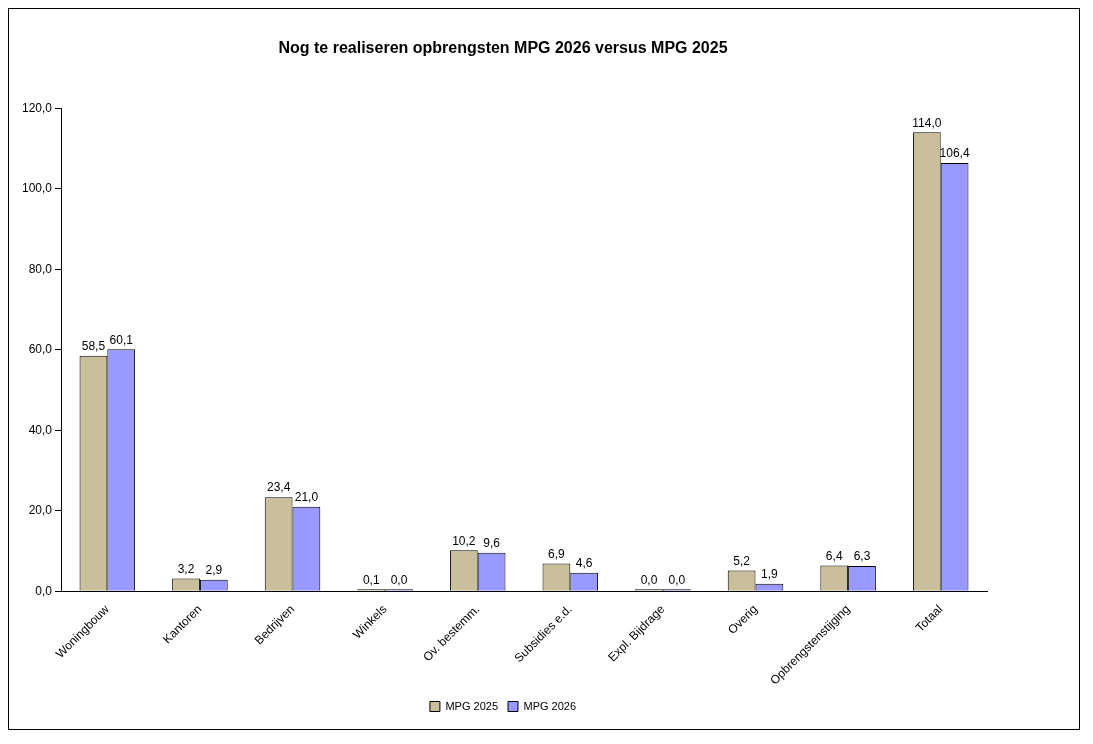  Describe the element at coordinates (464, 540) in the screenshot. I see `data-label: 10,2` at that location.